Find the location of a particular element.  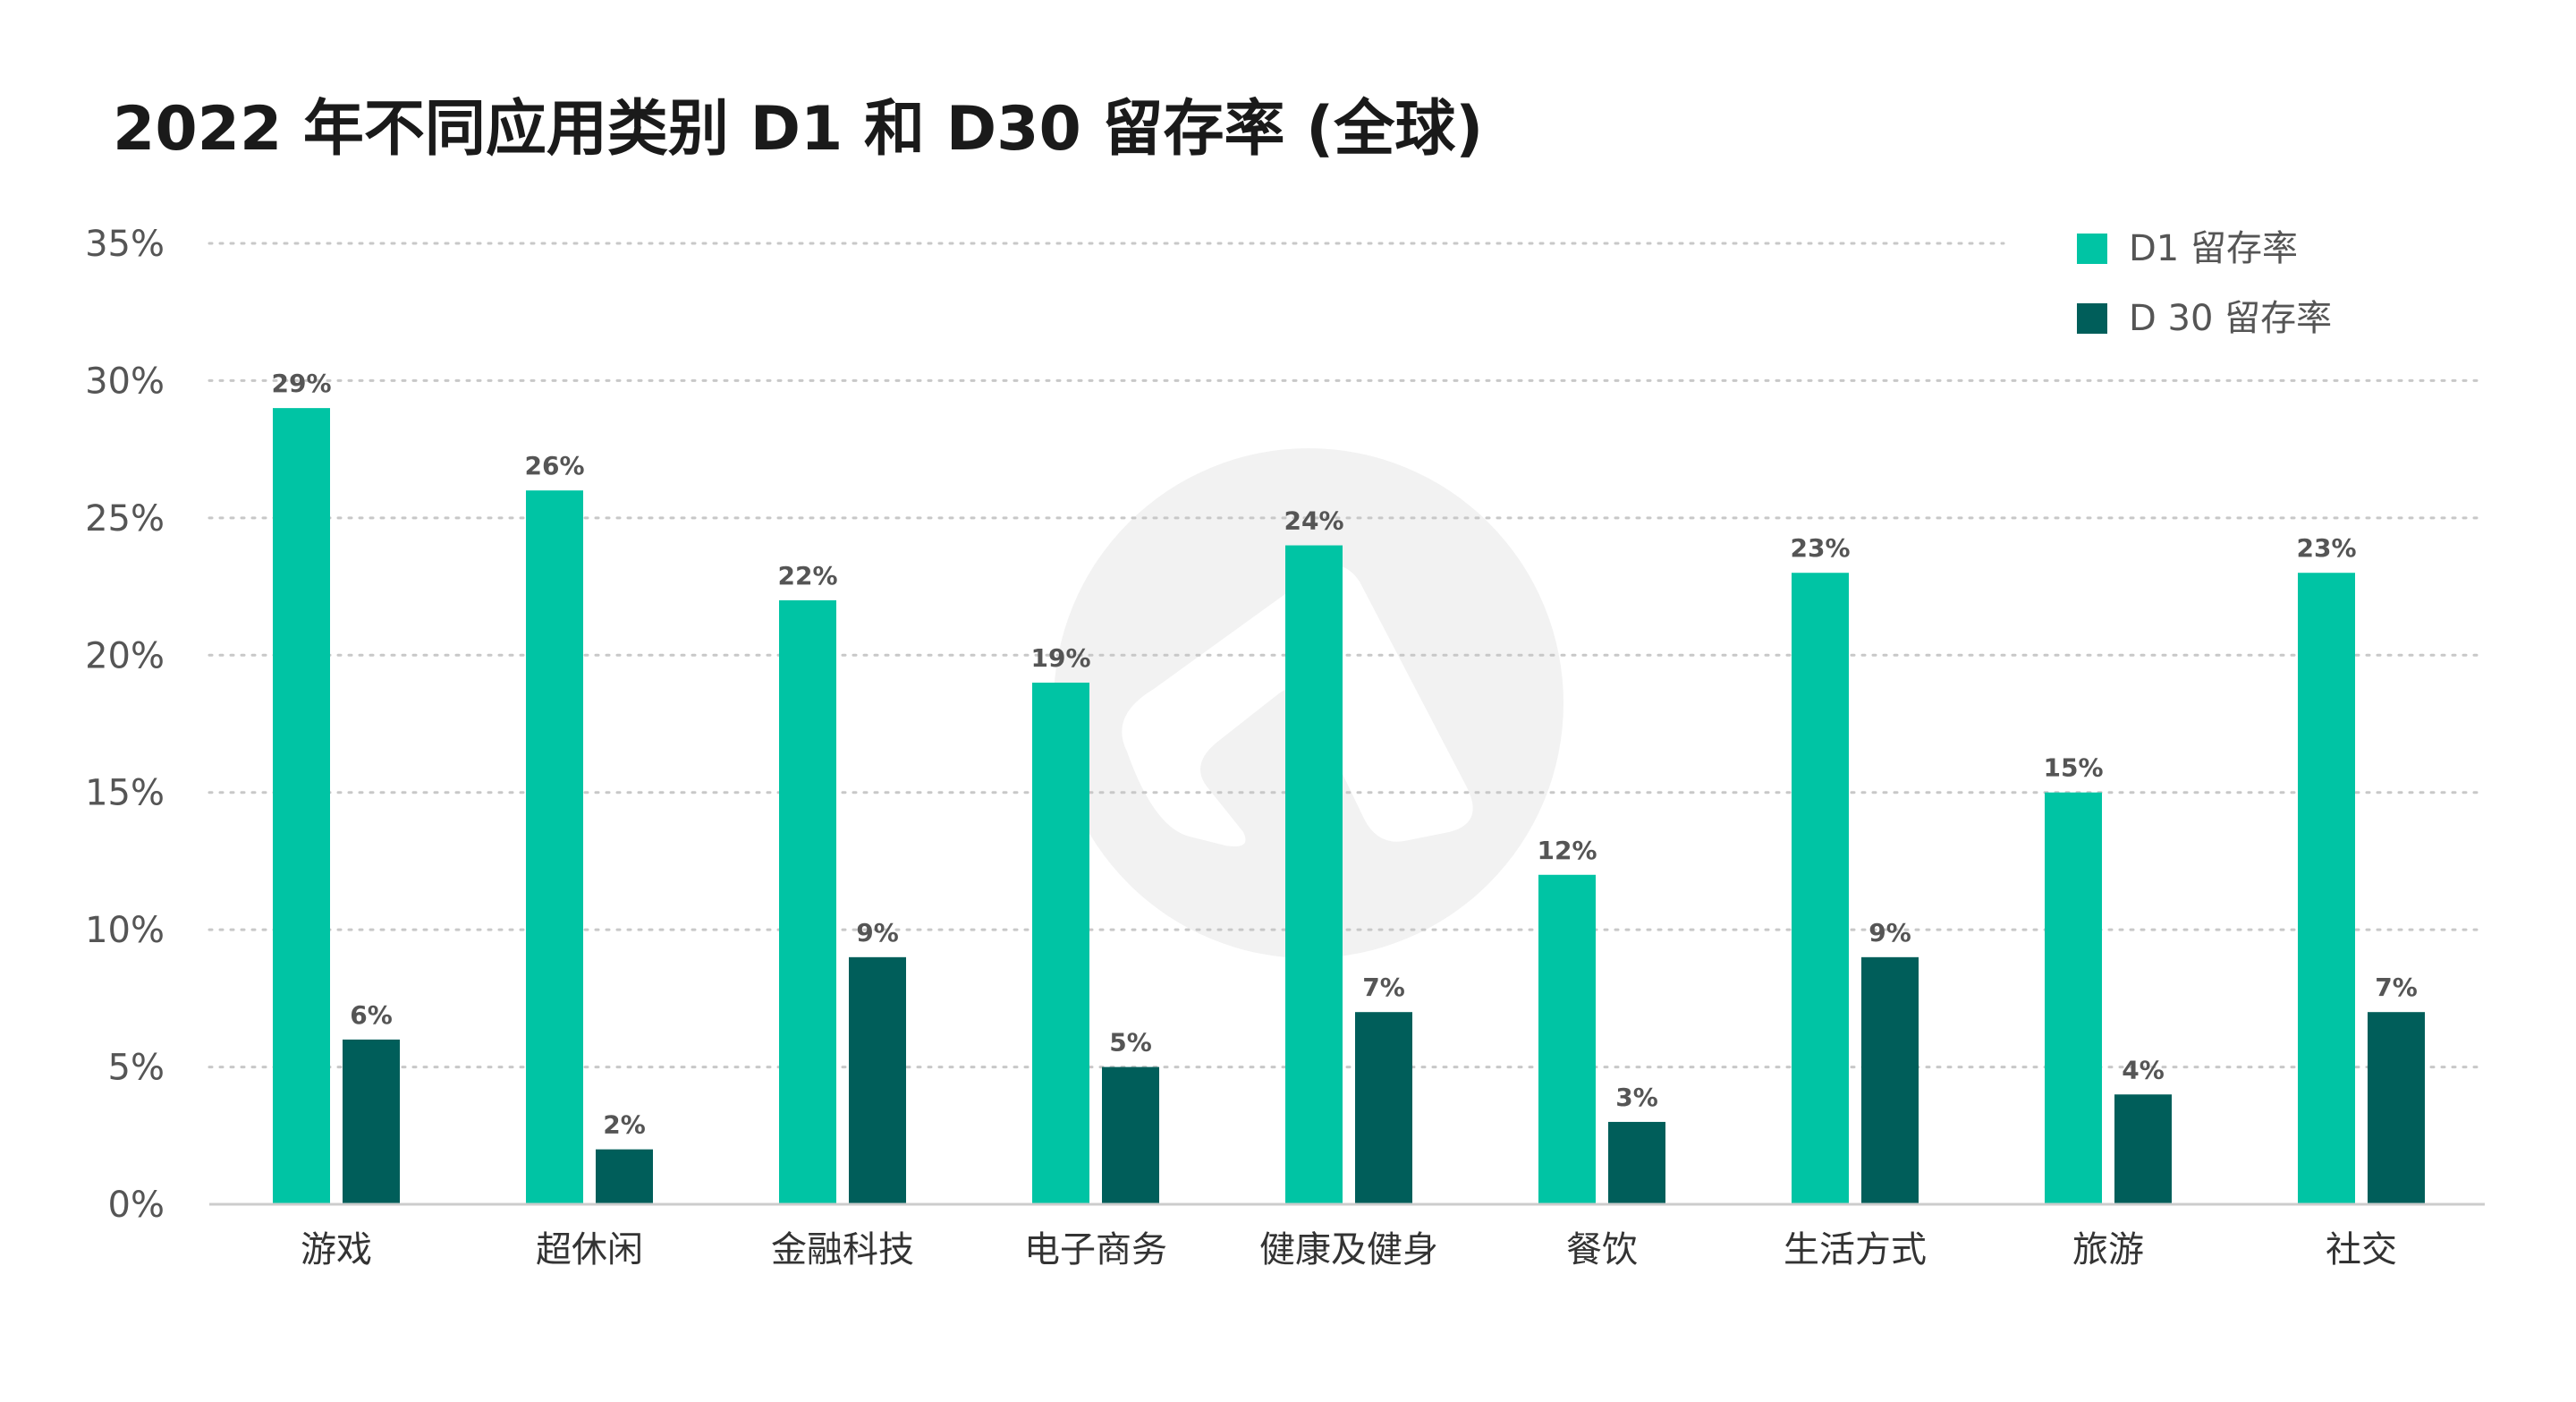

data-label: 15% is located at coordinates (2073, 768).